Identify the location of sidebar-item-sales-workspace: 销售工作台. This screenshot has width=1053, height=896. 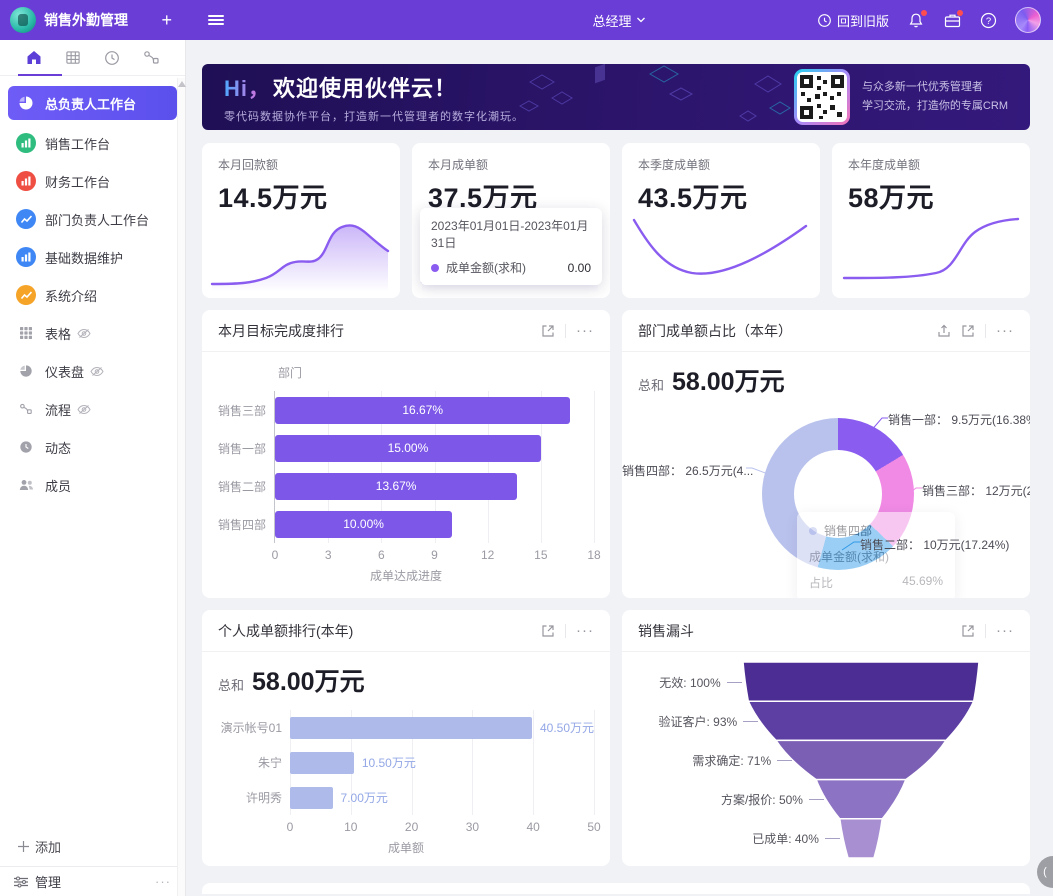
(92, 143).